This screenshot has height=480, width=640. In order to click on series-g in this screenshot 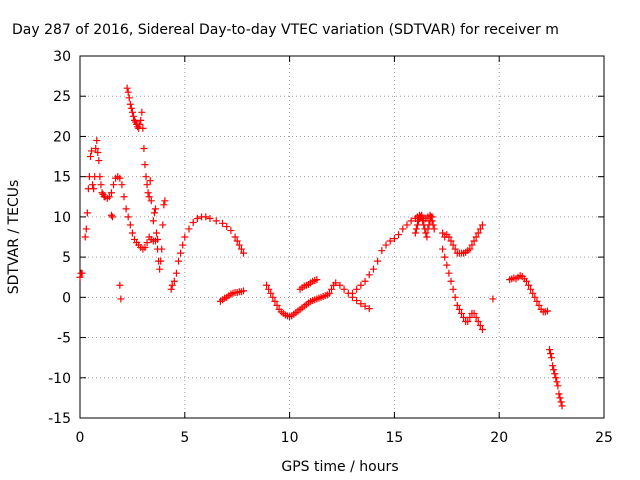, I will do `click(231, 296)`.